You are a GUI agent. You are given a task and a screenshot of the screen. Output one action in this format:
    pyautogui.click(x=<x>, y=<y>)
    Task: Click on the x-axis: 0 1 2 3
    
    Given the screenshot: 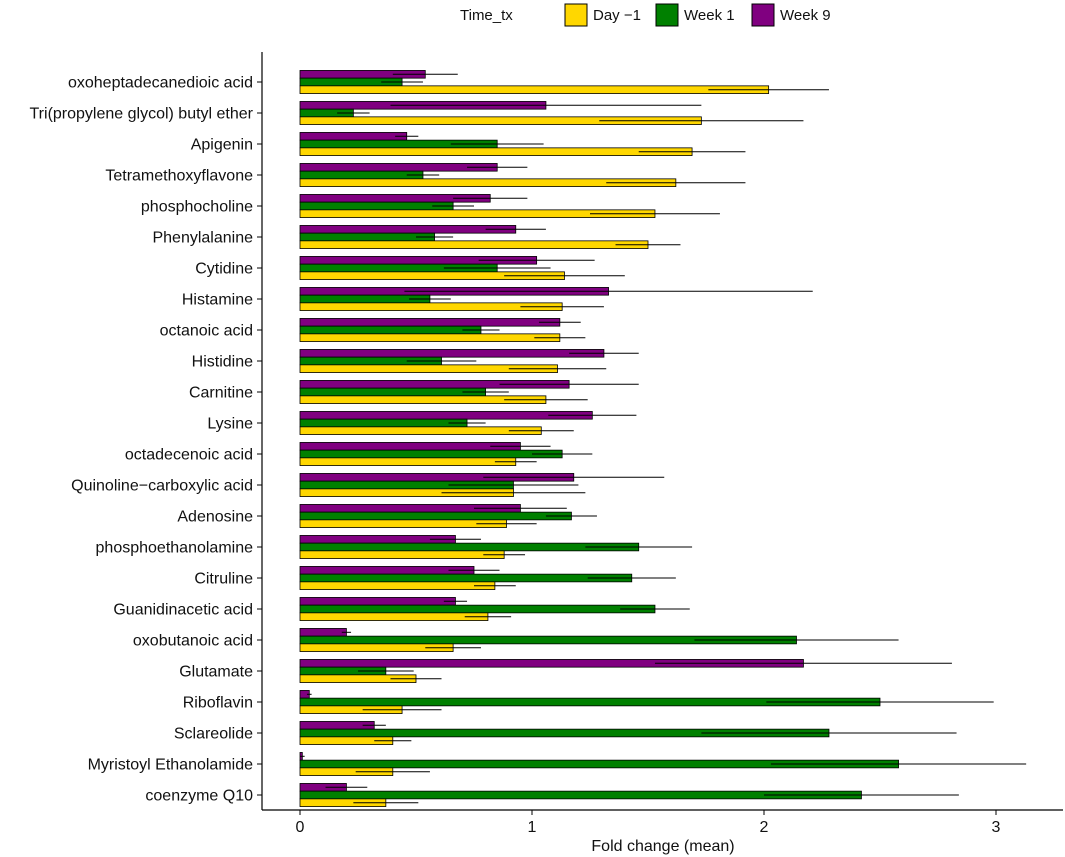 What is the action you would take?
    pyautogui.click(x=662, y=822)
    